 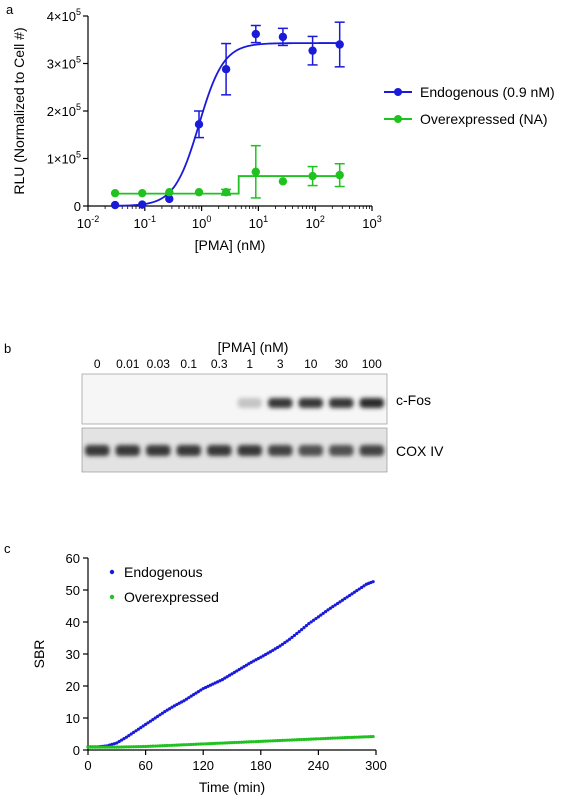 I want to click on panel-a-x-tick-label: 10², so click(x=314, y=222).